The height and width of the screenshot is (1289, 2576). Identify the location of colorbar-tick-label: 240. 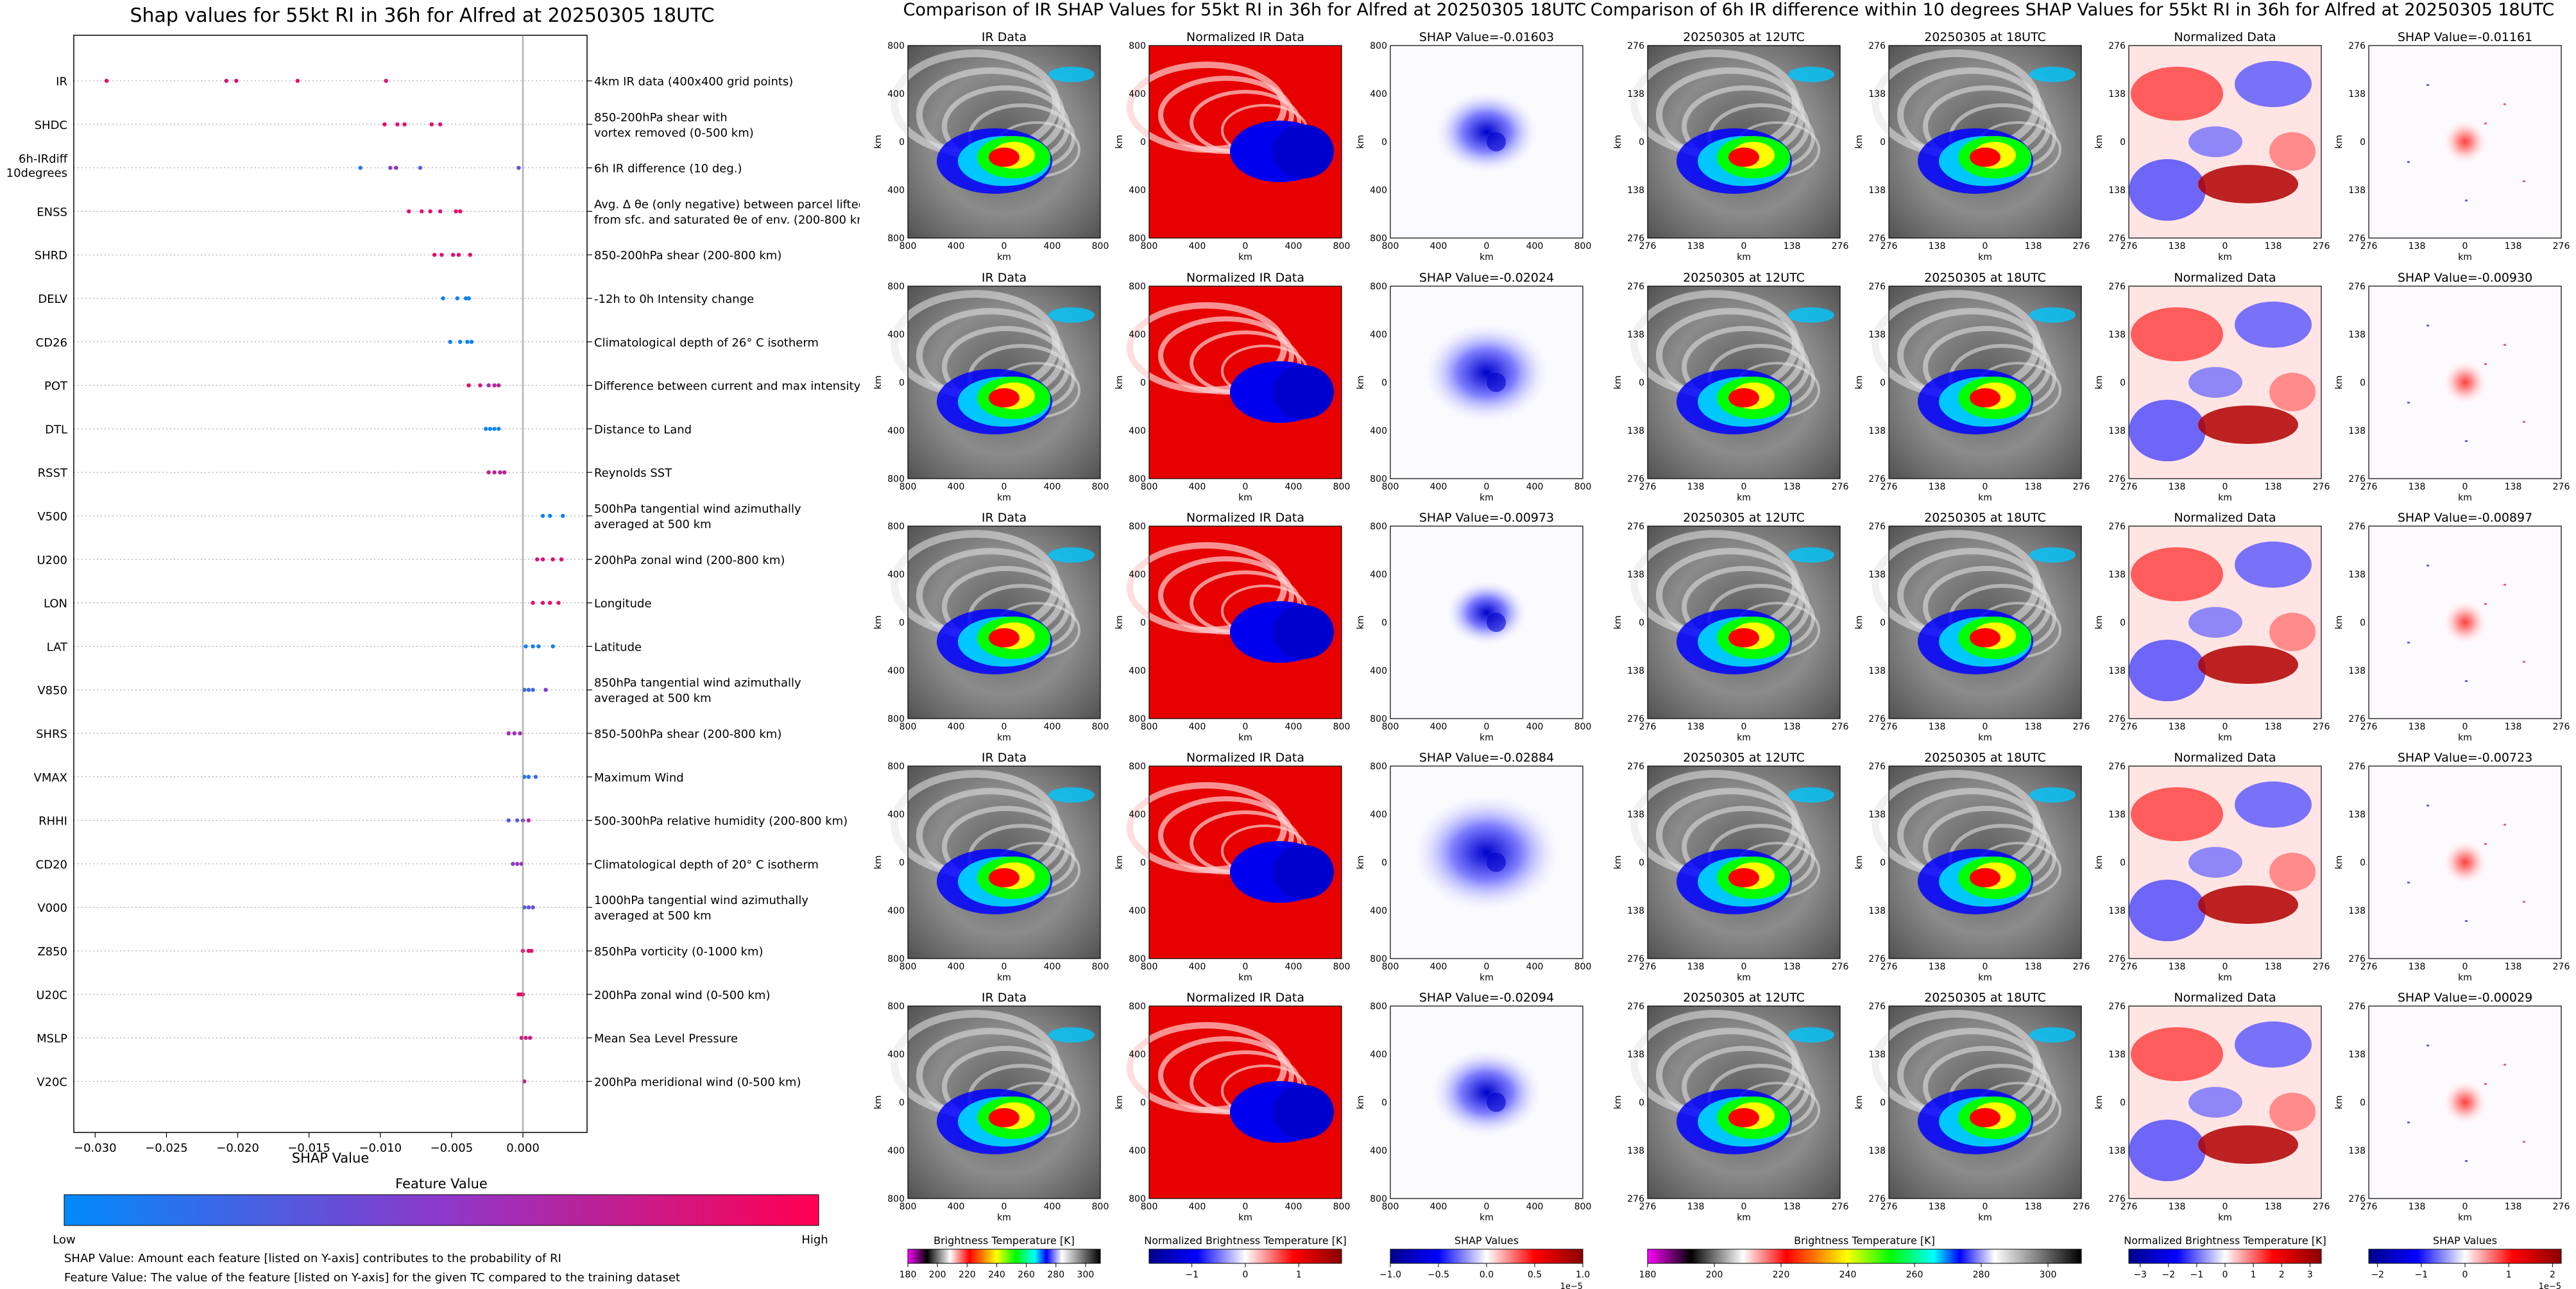
(1848, 1275).